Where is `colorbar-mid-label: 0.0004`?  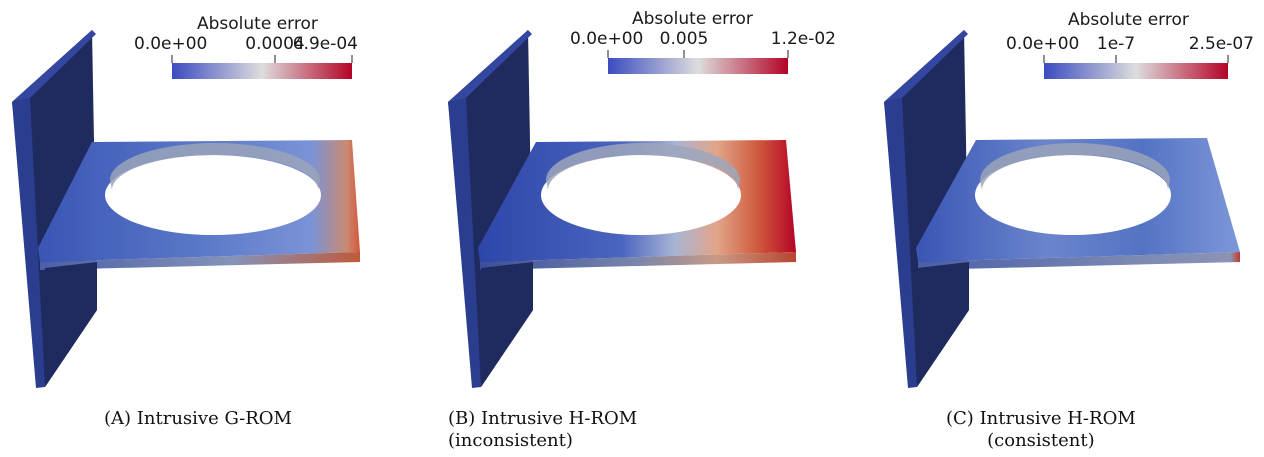 colorbar-mid-label: 0.0004 is located at coordinates (275, 44).